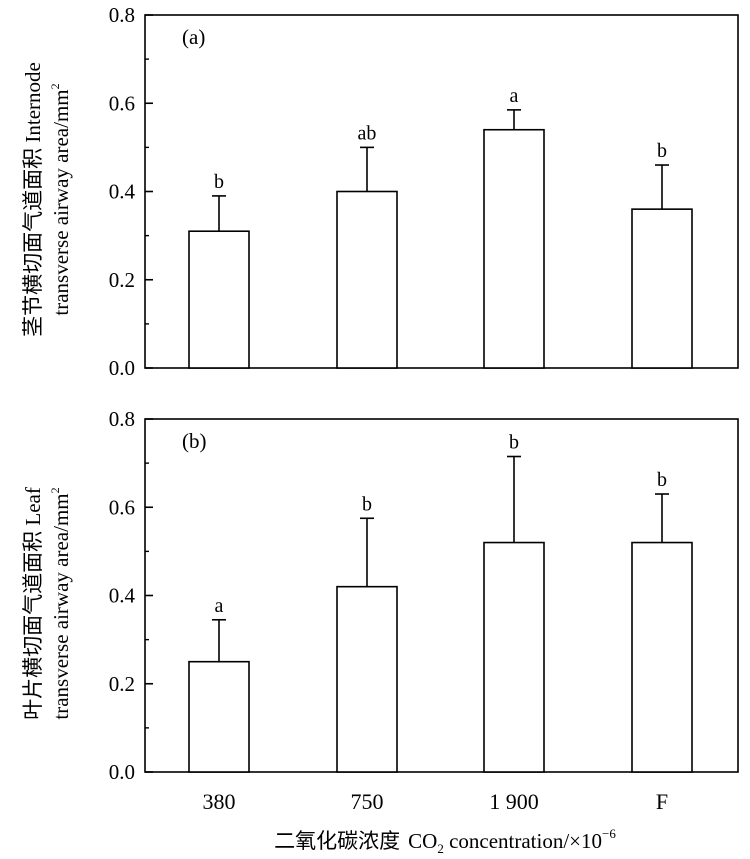  Describe the element at coordinates (194, 441) in the screenshot. I see `panel-label: (b)` at that location.